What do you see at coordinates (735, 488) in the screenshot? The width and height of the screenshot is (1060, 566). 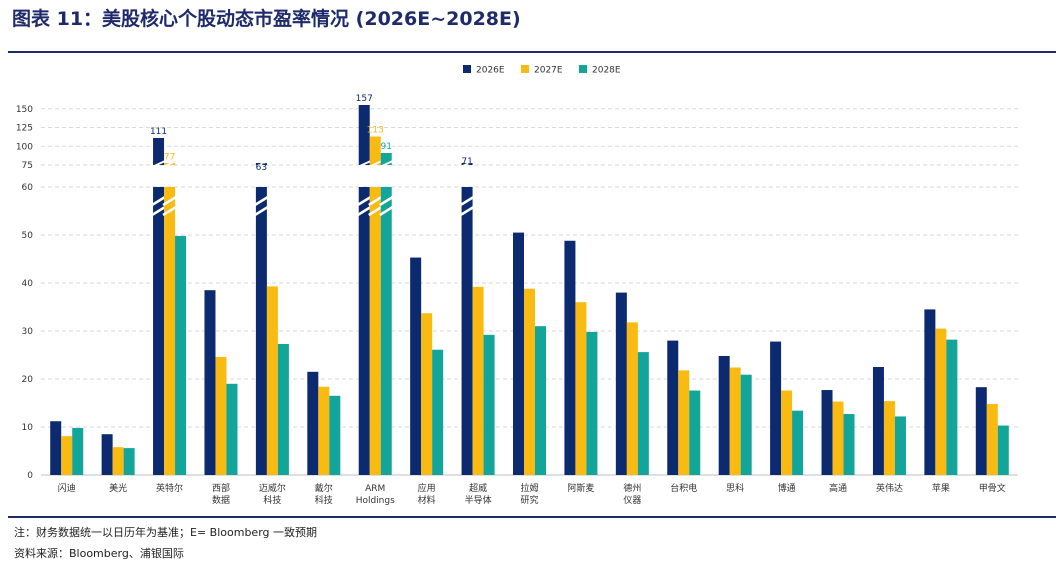 I see `x-tick-label-line: 思科` at bounding box center [735, 488].